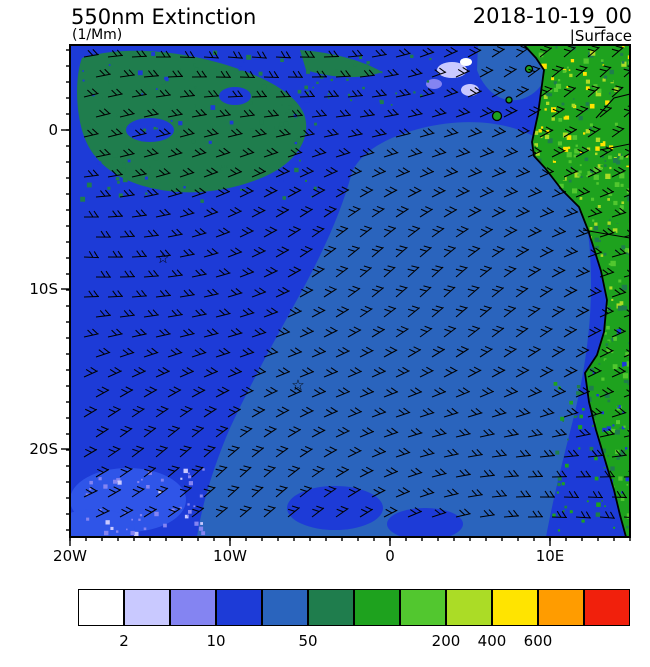 The width and height of the screenshot is (650, 667). I want to click on corner-blue-patch, so click(102, 523).